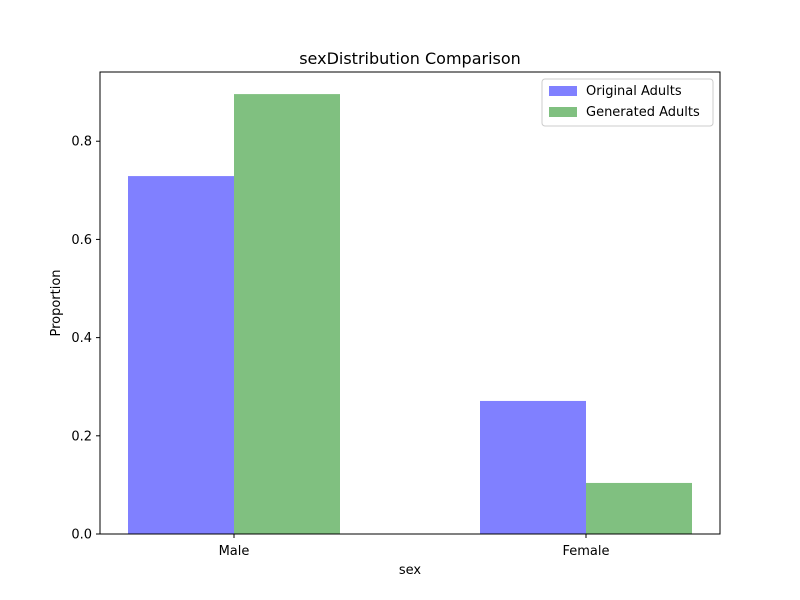 This screenshot has width=800, height=600. I want to click on y-tick-label: 0.0, so click(81, 535).